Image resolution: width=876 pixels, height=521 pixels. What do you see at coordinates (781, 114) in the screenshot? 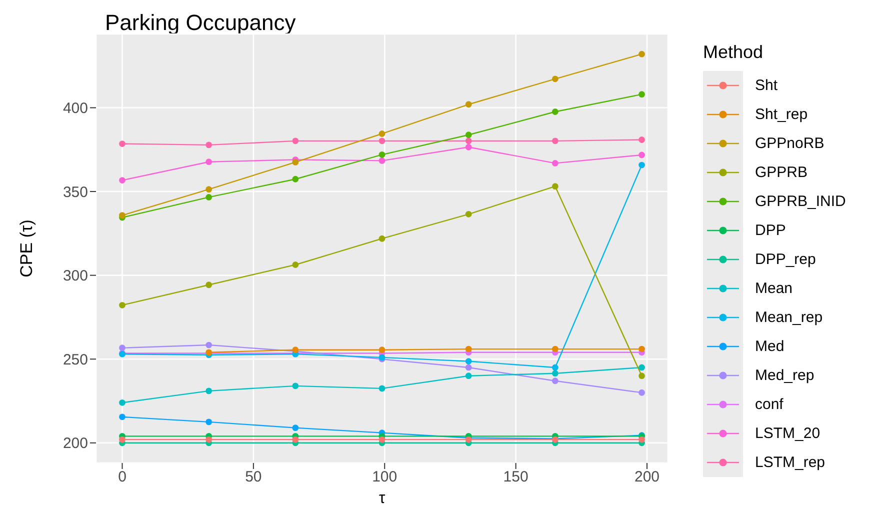
I see `legend-label: Sht_rep` at bounding box center [781, 114].